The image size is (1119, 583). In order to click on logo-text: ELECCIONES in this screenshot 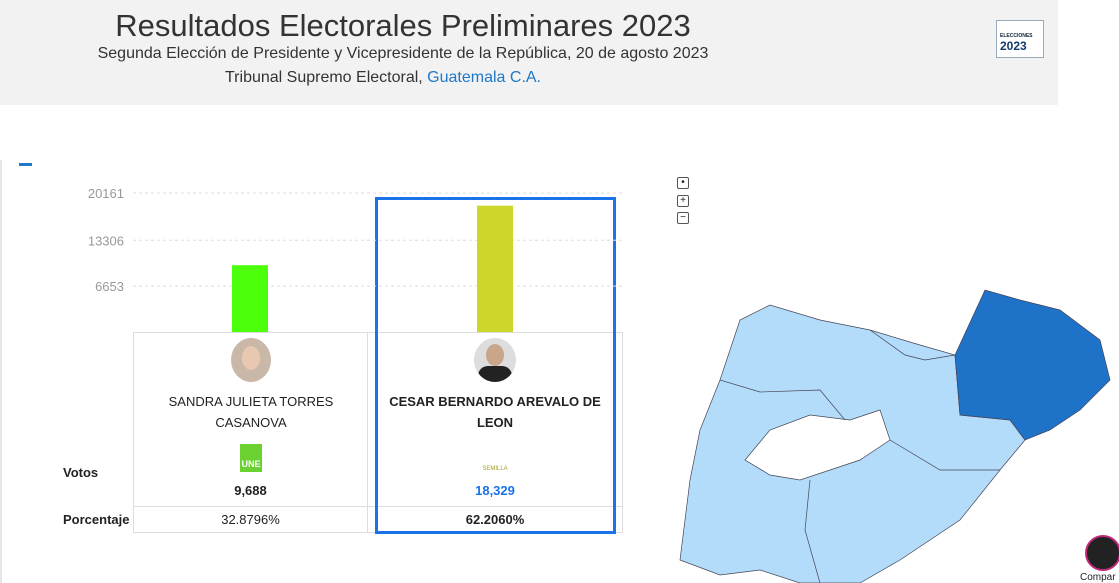, I will do `click(1016, 36)`.